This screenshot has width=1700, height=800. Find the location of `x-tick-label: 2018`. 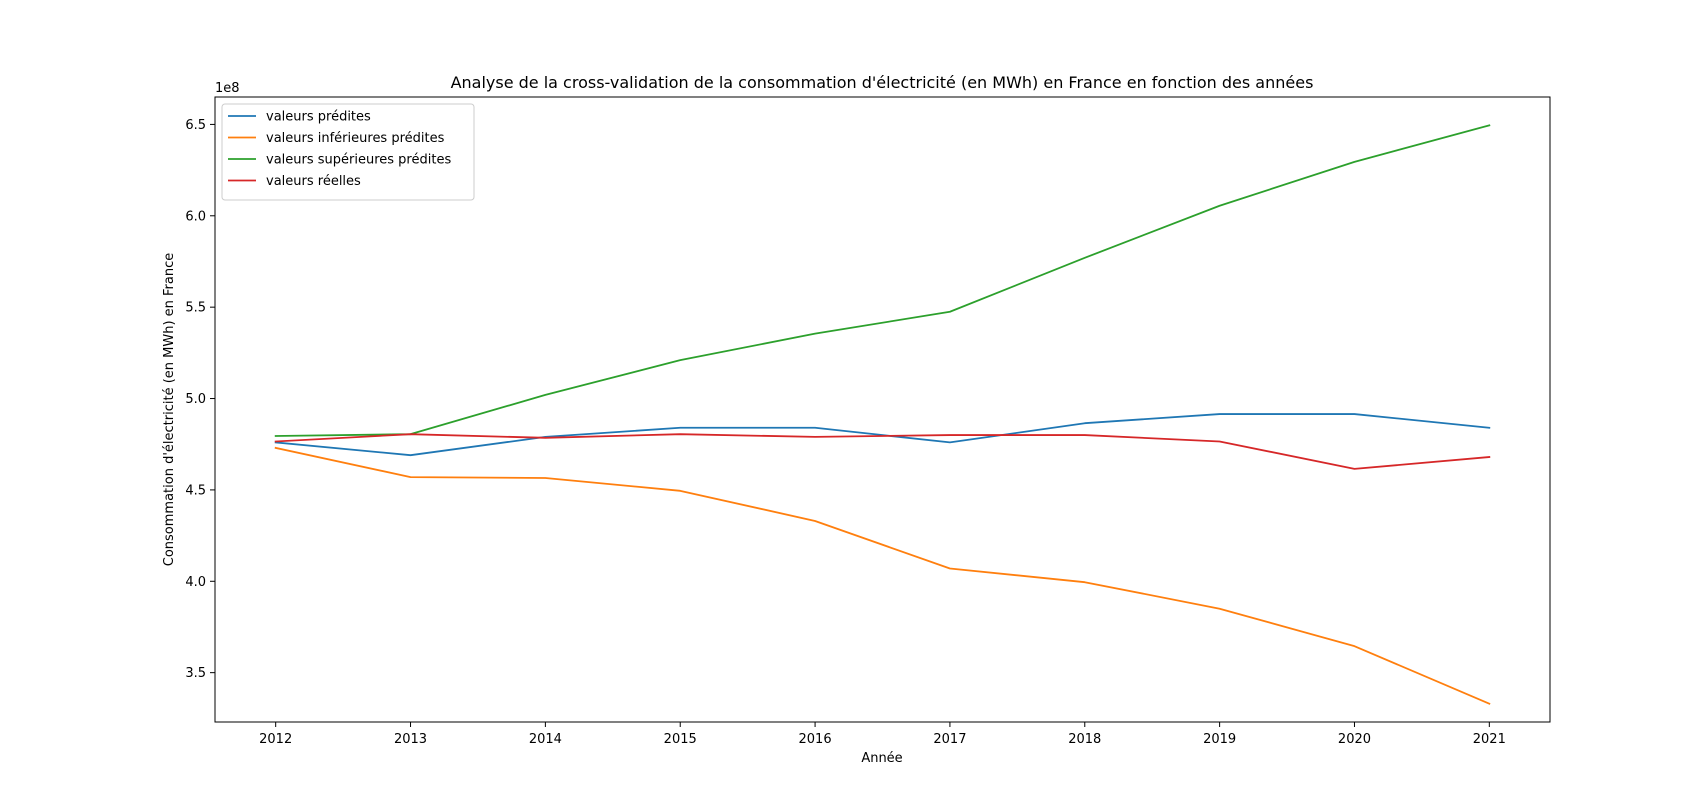

x-tick-label: 2018 is located at coordinates (1084, 739).